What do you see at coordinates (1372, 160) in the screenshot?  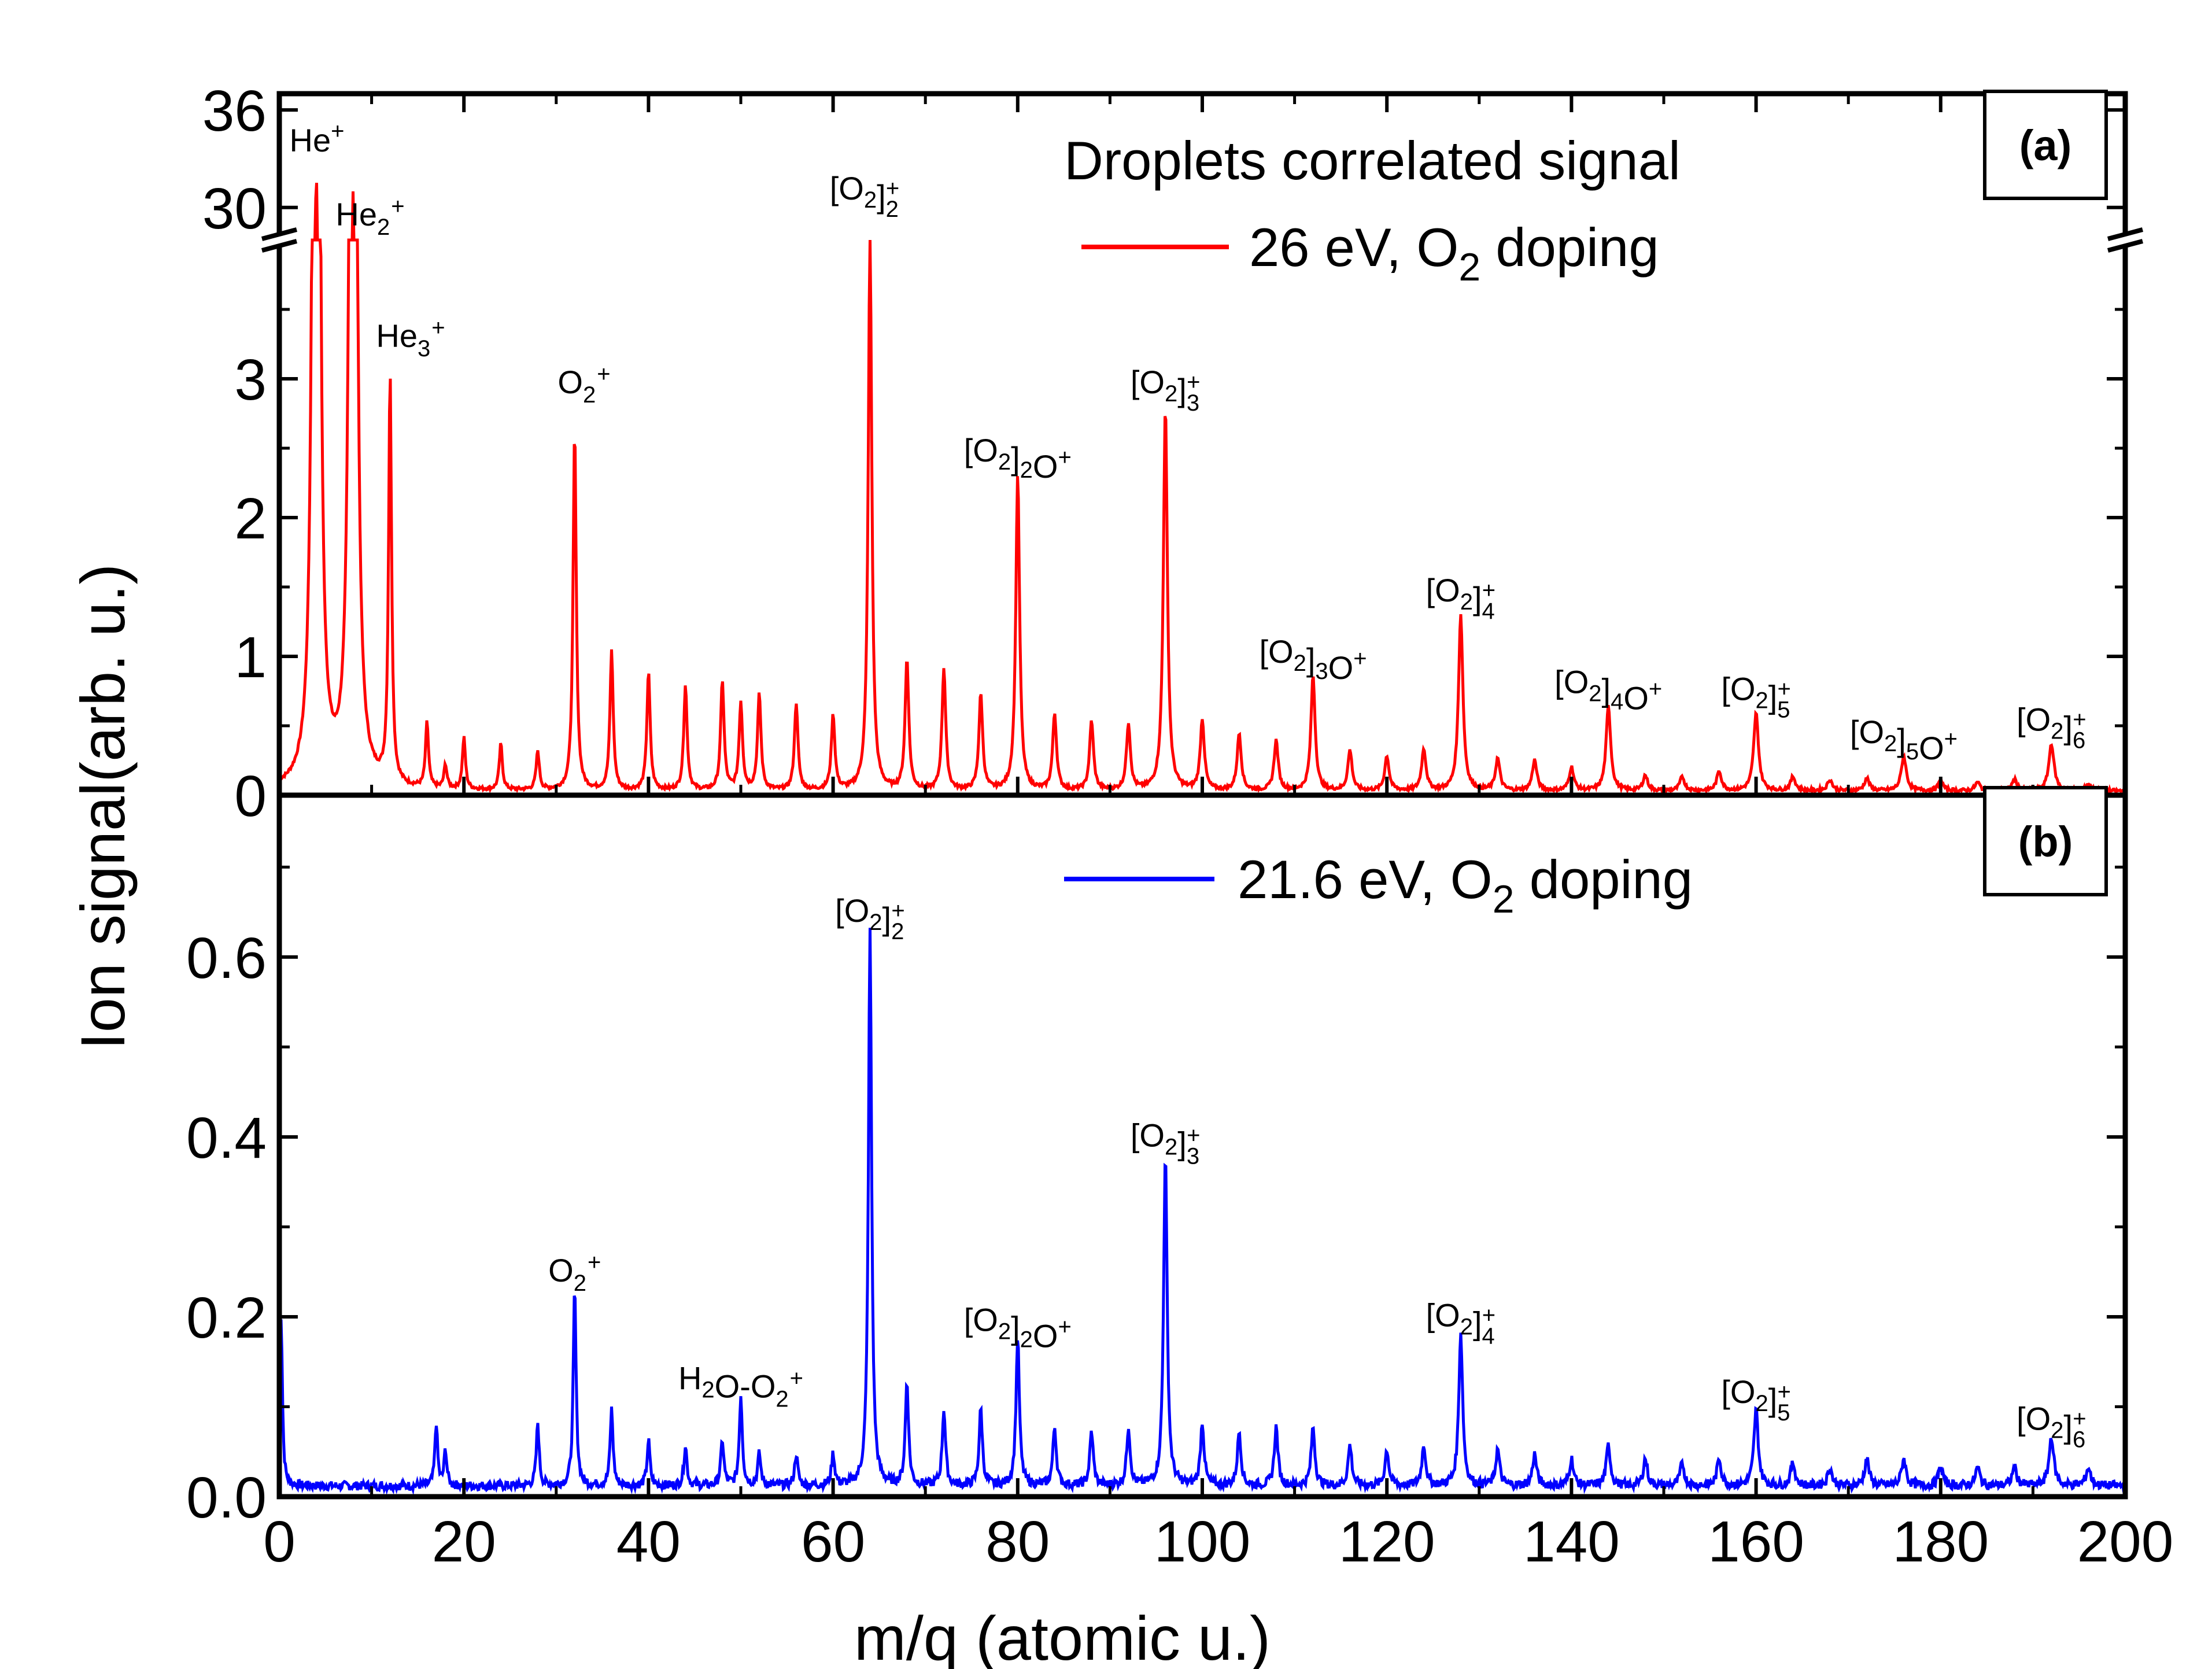 I see `panel-a-title: Droplets correlated signal` at bounding box center [1372, 160].